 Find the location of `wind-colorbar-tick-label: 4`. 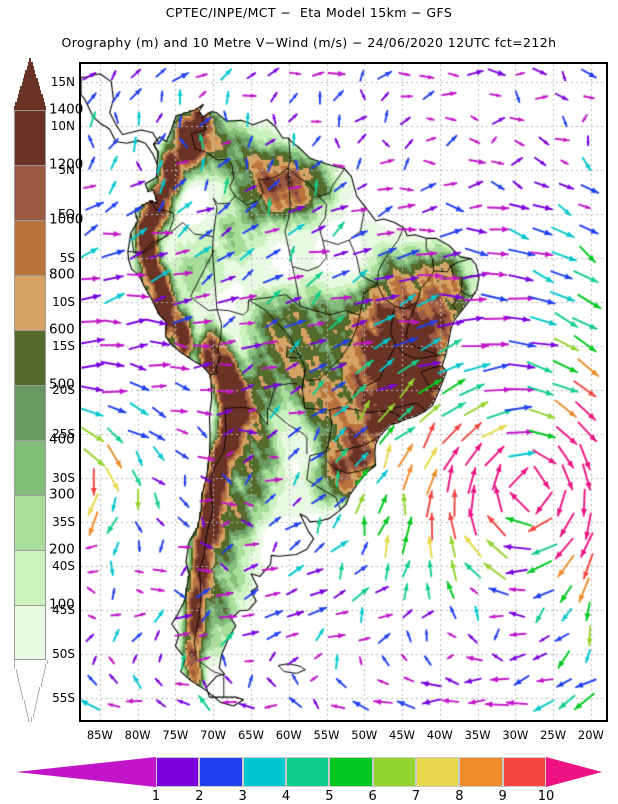

wind-colorbar-tick-label: 4 is located at coordinates (286, 796).